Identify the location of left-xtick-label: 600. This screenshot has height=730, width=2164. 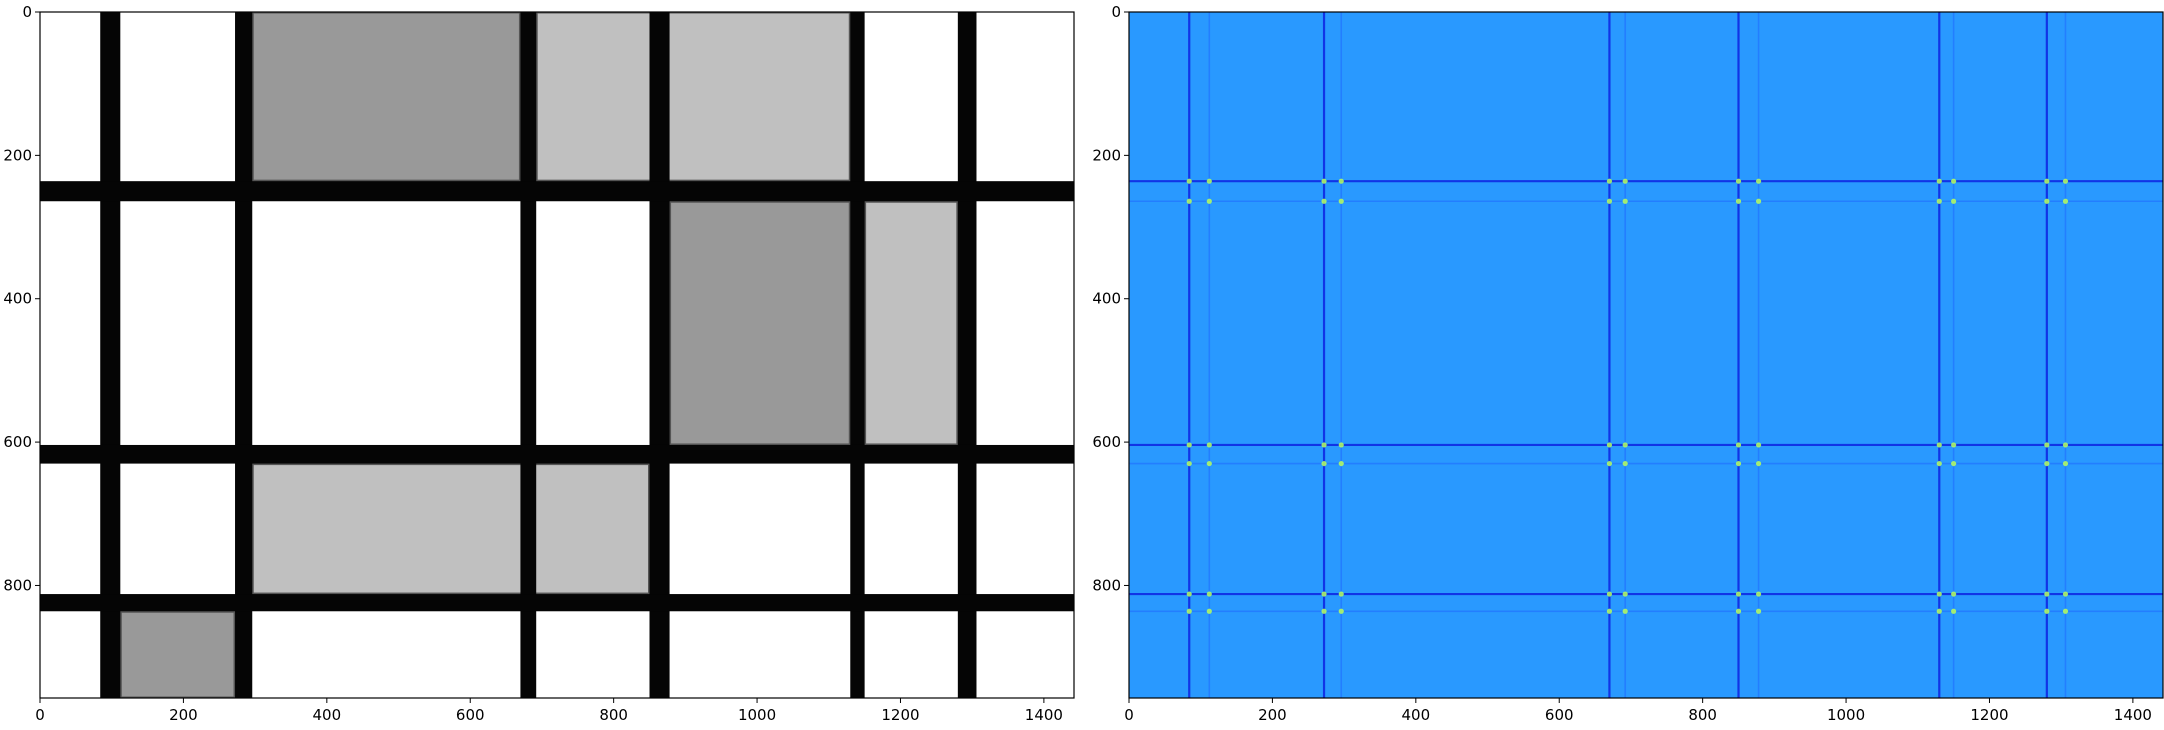
(470, 715).